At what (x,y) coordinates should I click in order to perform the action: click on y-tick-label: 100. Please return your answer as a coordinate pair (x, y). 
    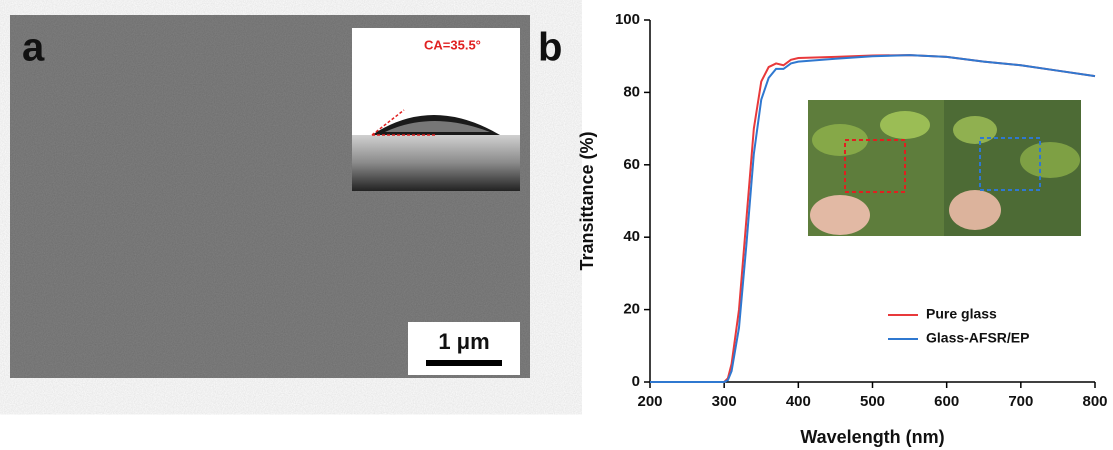
    Looking at the image, I should click on (627, 19).